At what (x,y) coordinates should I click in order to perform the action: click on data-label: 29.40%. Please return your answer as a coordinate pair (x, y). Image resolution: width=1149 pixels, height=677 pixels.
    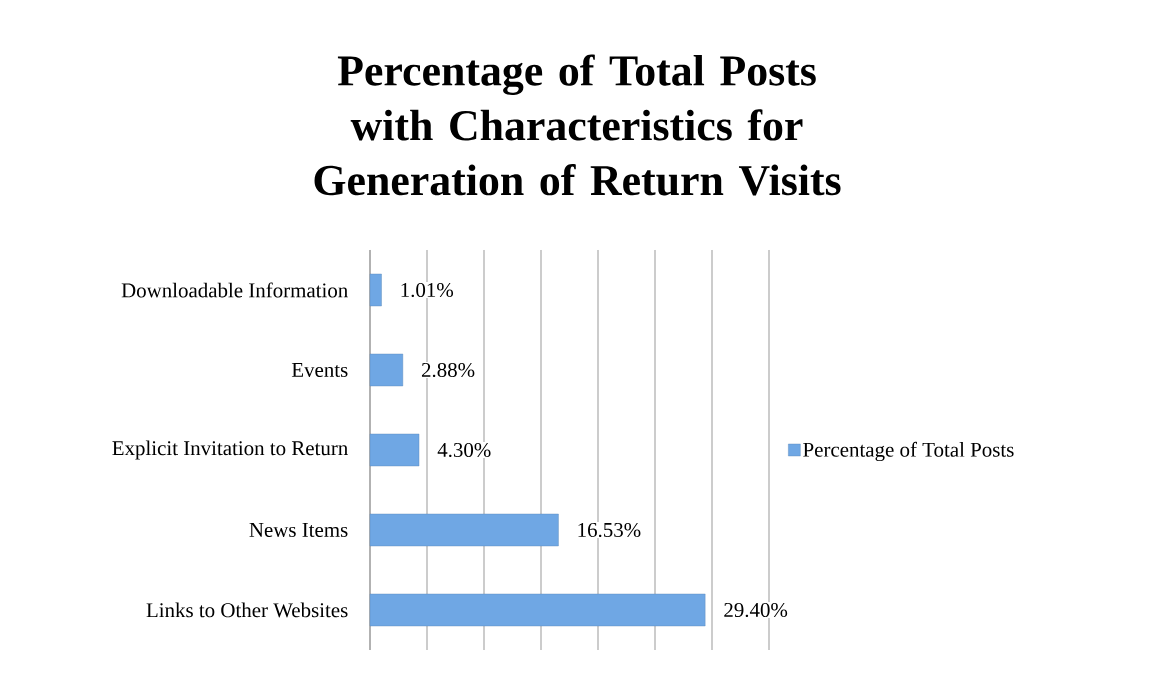
    Looking at the image, I should click on (756, 610).